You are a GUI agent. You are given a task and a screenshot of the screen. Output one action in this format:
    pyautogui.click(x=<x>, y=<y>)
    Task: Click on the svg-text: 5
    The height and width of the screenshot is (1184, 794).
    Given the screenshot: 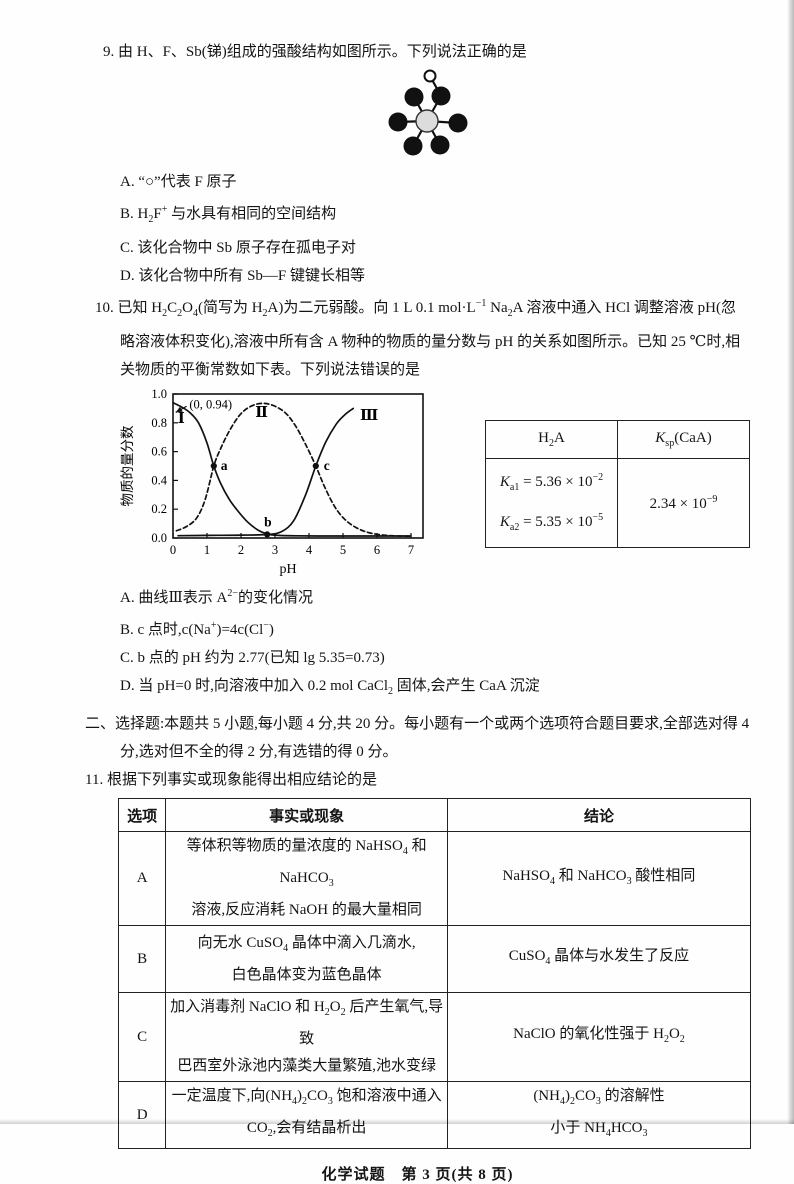 What is the action you would take?
    pyautogui.click(x=343, y=550)
    